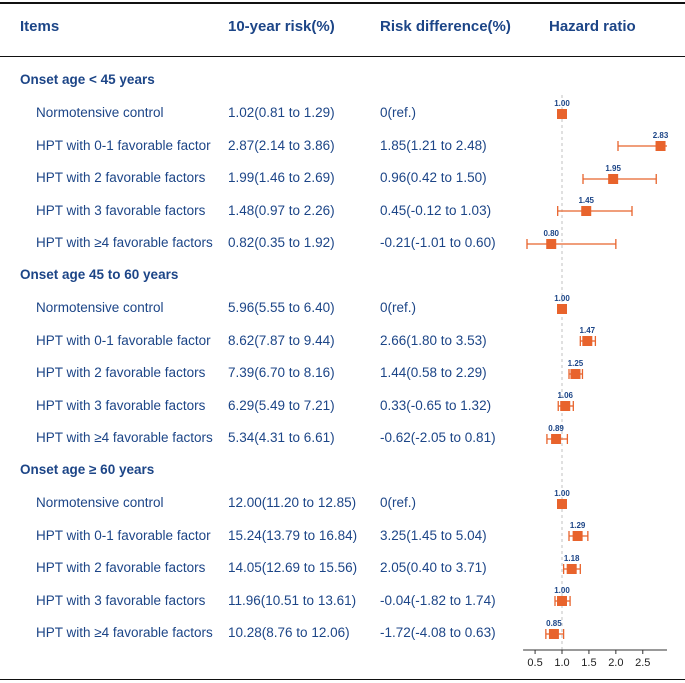 The height and width of the screenshot is (683, 685). I want to click on hazard-ratio-label: 1.29, so click(578, 525).